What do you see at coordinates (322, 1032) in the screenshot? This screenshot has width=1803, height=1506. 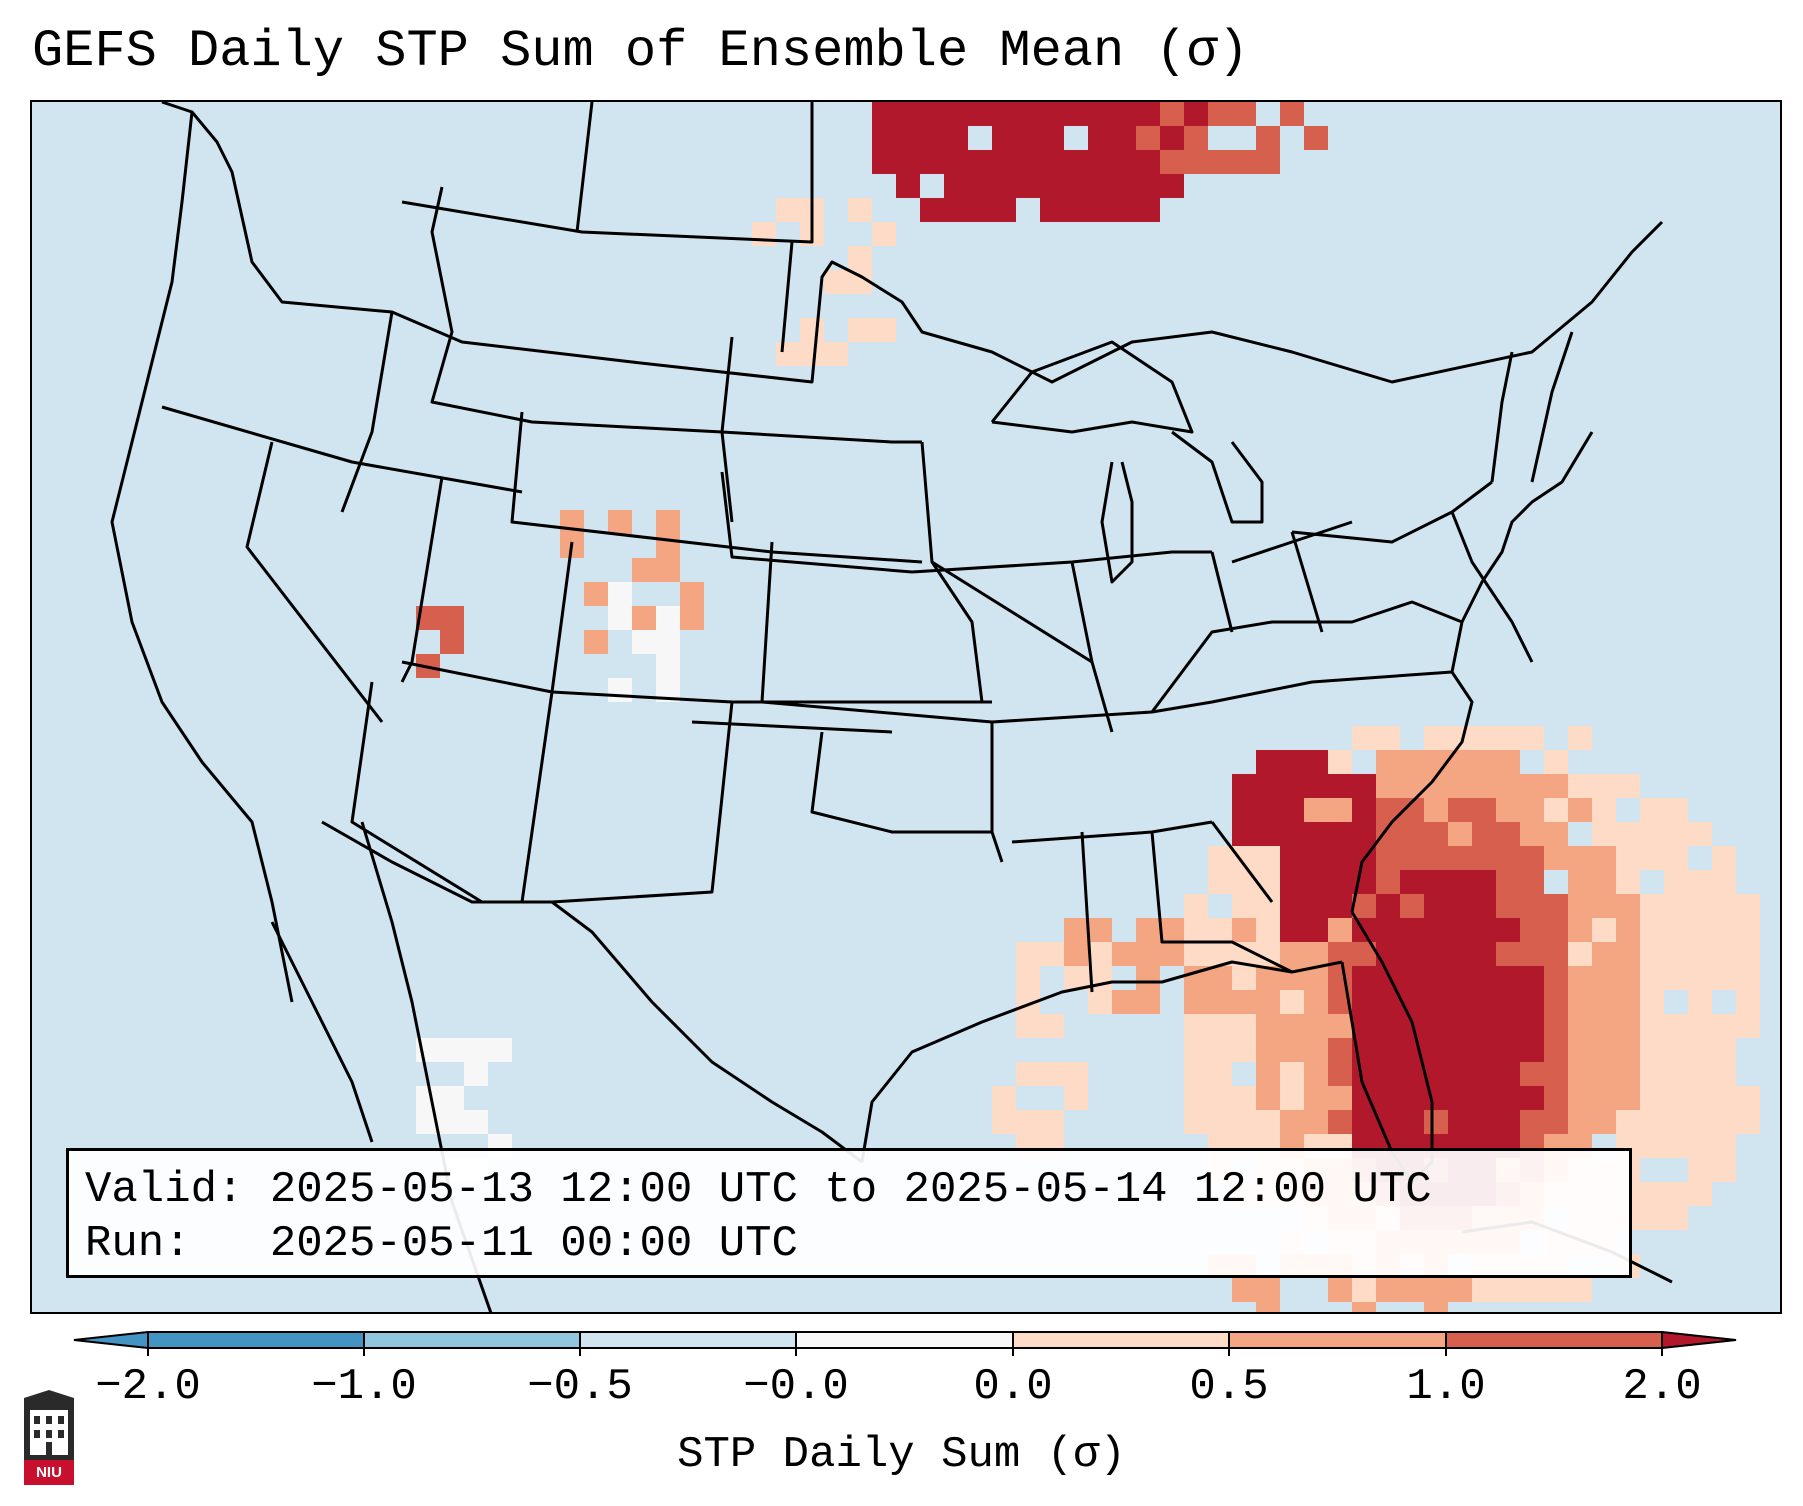 I see `baja` at bounding box center [322, 1032].